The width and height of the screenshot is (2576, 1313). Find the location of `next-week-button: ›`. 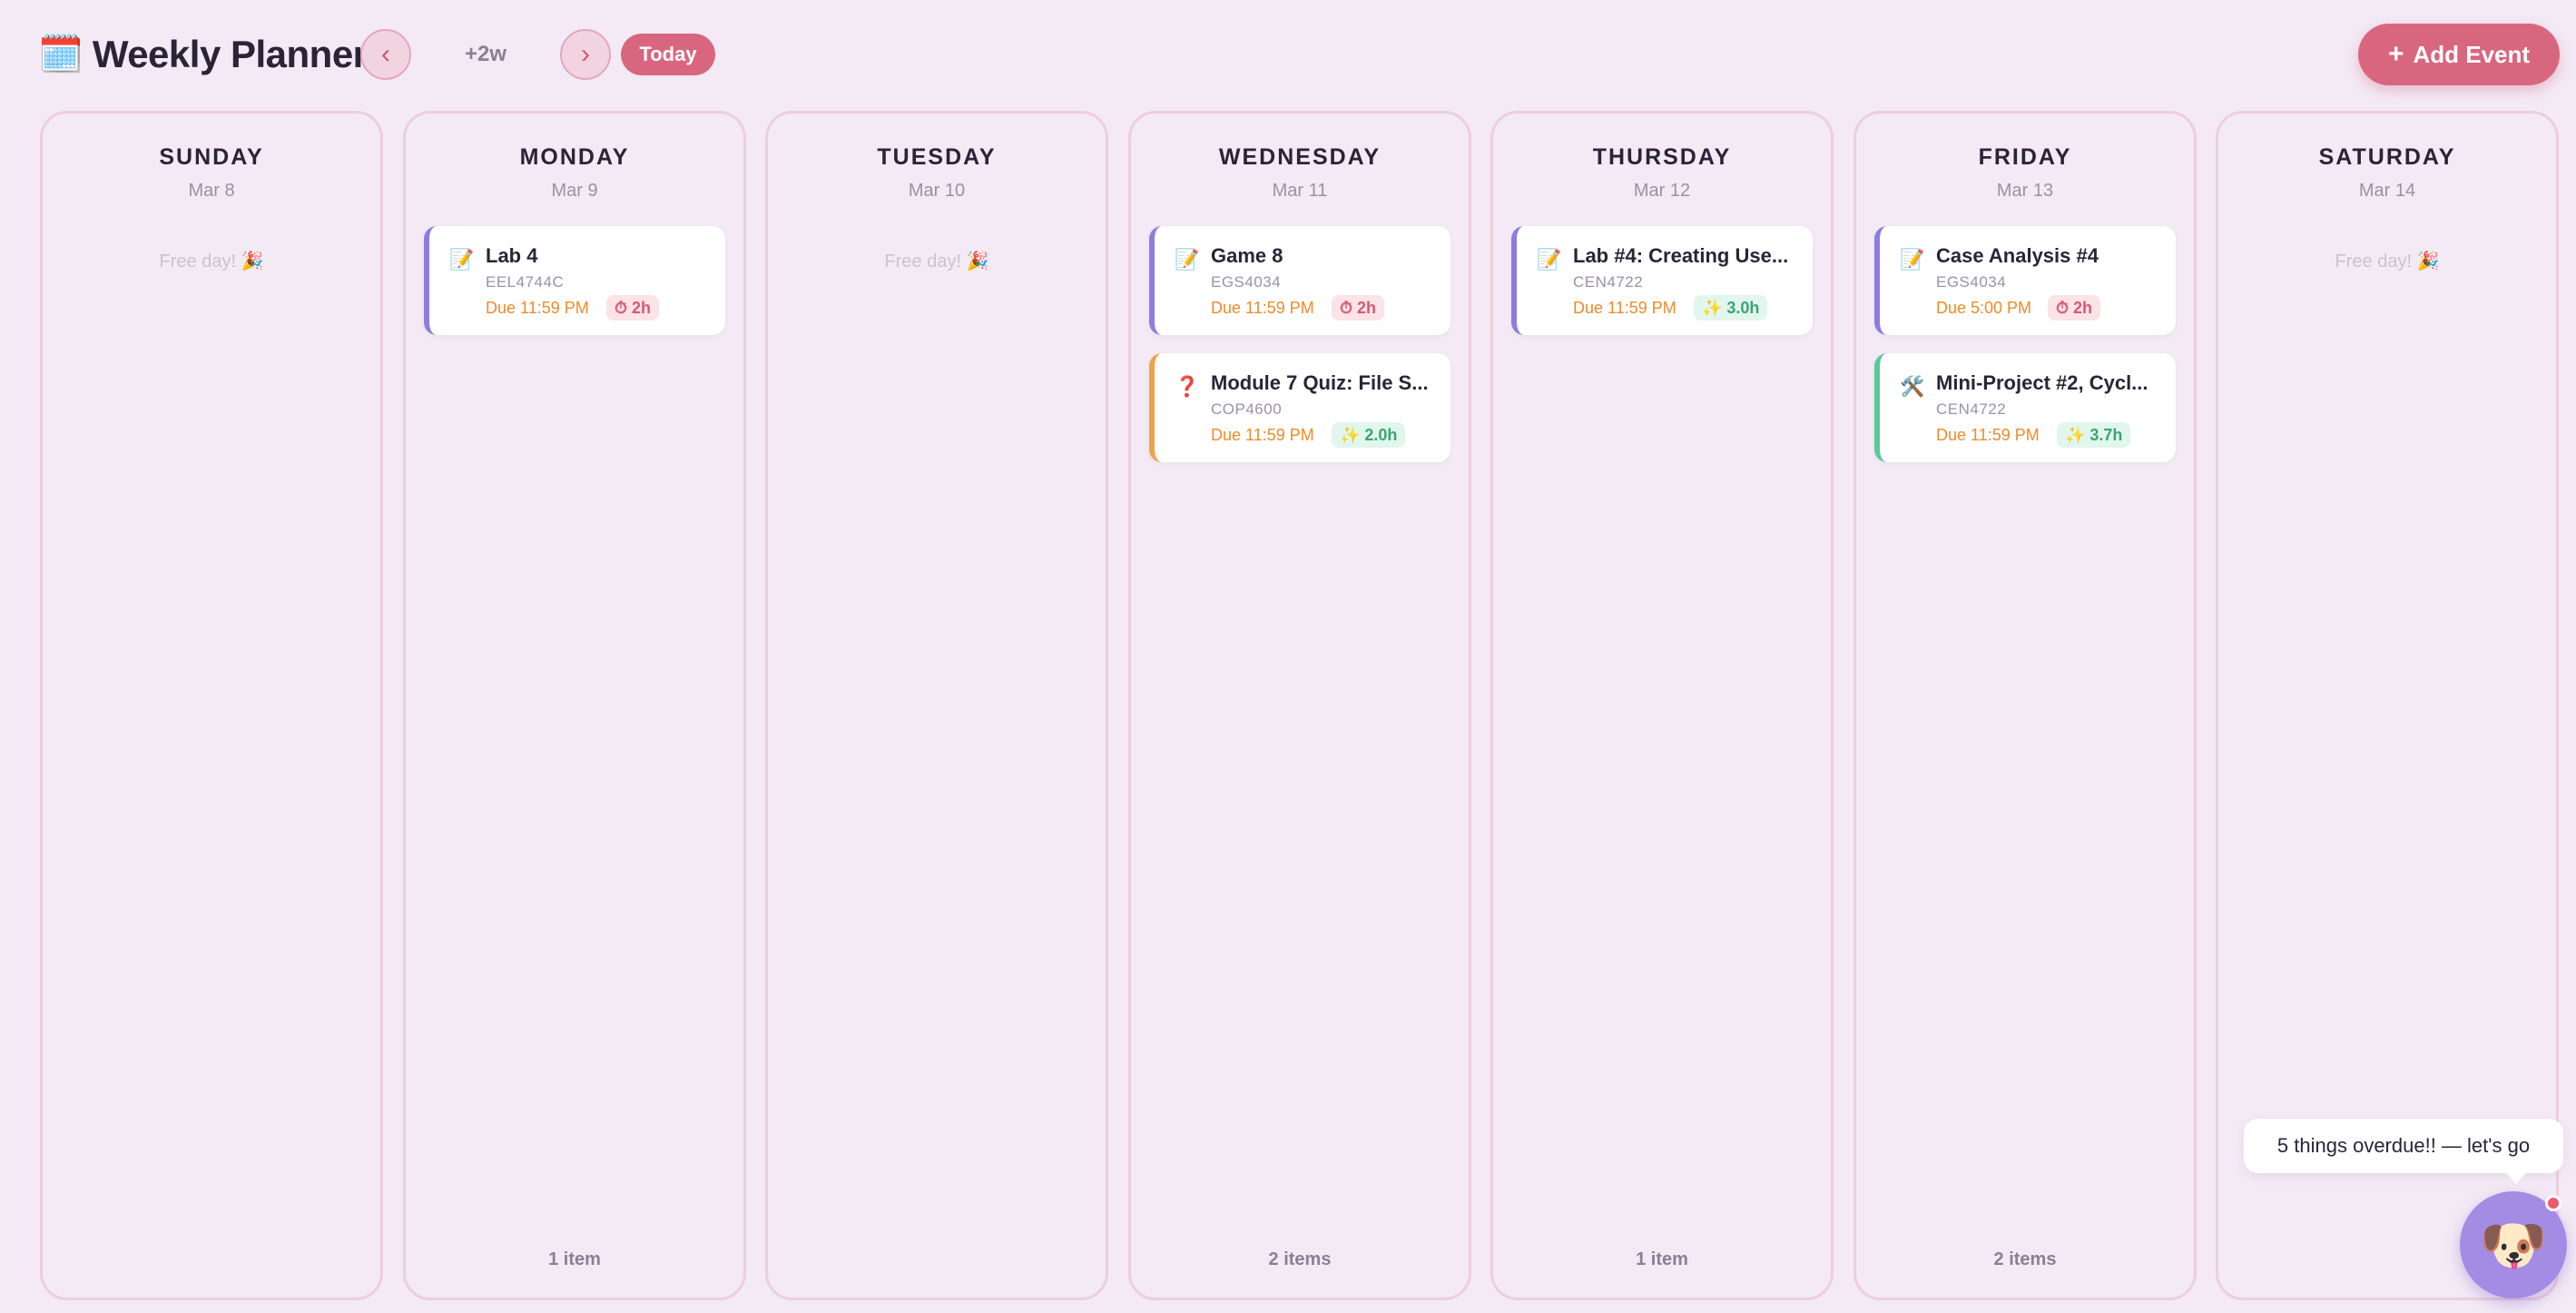

next-week-button: › is located at coordinates (585, 54).